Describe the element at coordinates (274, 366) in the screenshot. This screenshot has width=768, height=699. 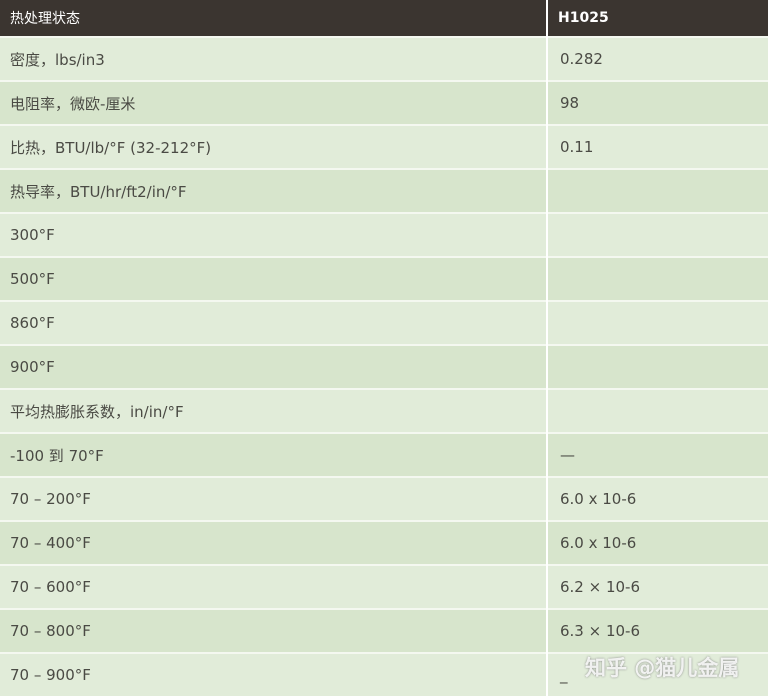
I see `row-label: 900°F` at that location.